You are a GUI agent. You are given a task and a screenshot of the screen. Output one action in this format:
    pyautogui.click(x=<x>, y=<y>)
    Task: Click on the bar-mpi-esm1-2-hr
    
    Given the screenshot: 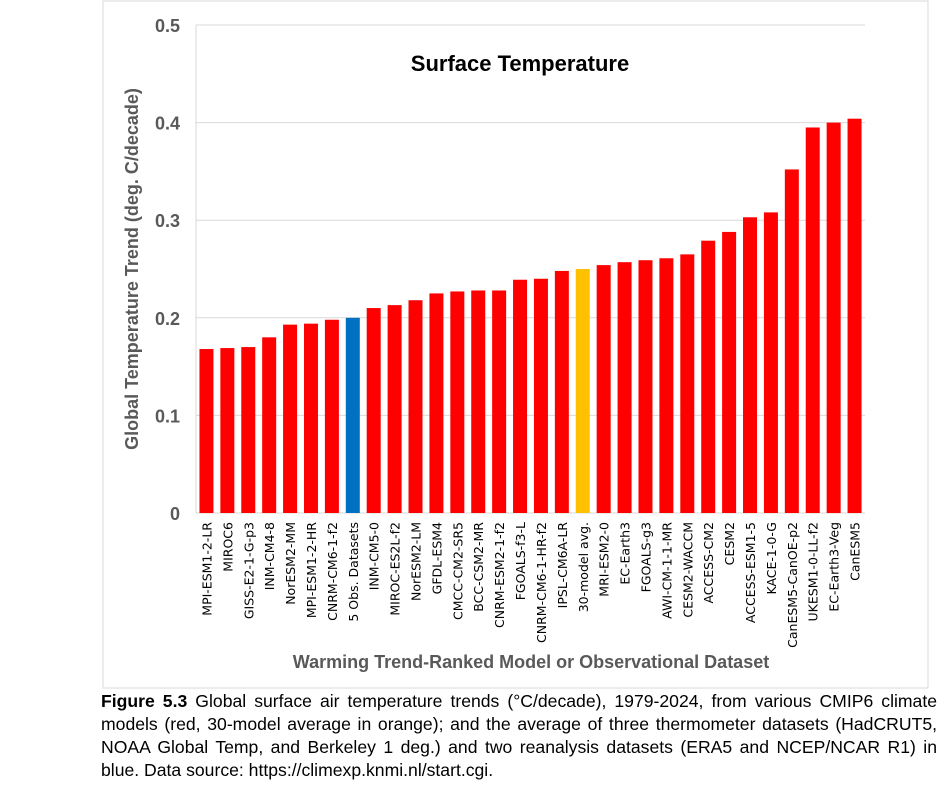 What is the action you would take?
    pyautogui.click(x=310, y=418)
    